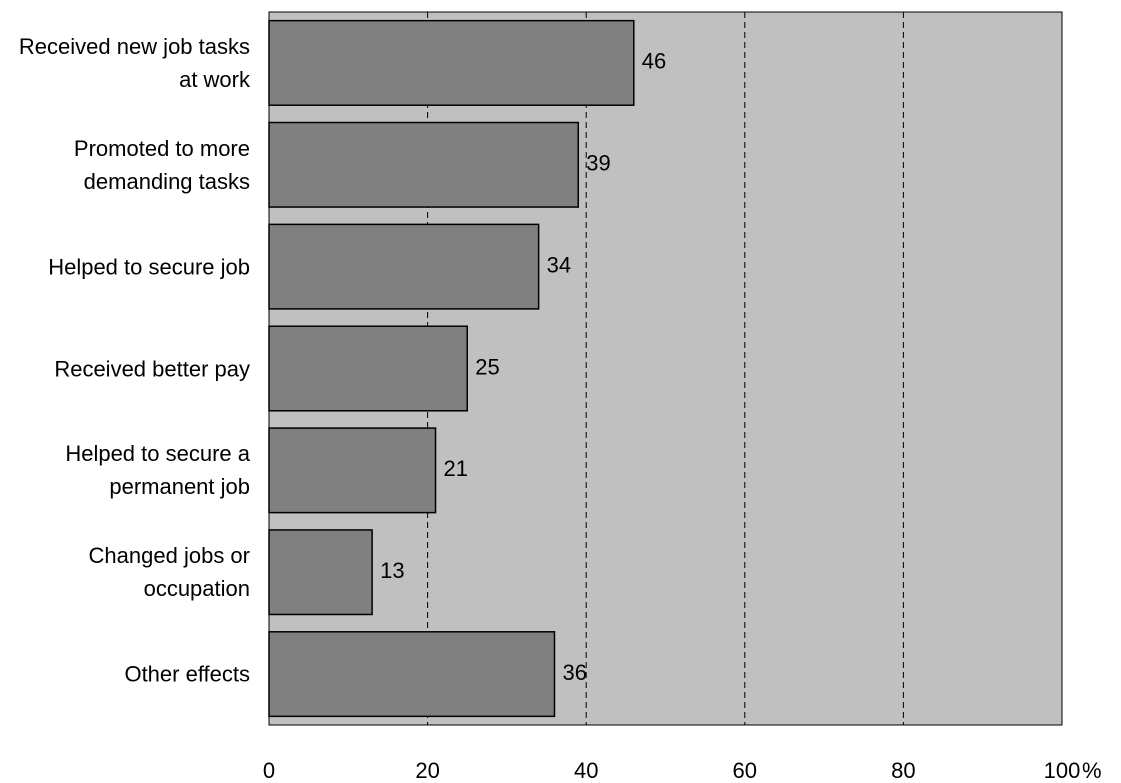 The height and width of the screenshot is (783, 1121). What do you see at coordinates (392, 570) in the screenshot?
I see `value-label: 13` at bounding box center [392, 570].